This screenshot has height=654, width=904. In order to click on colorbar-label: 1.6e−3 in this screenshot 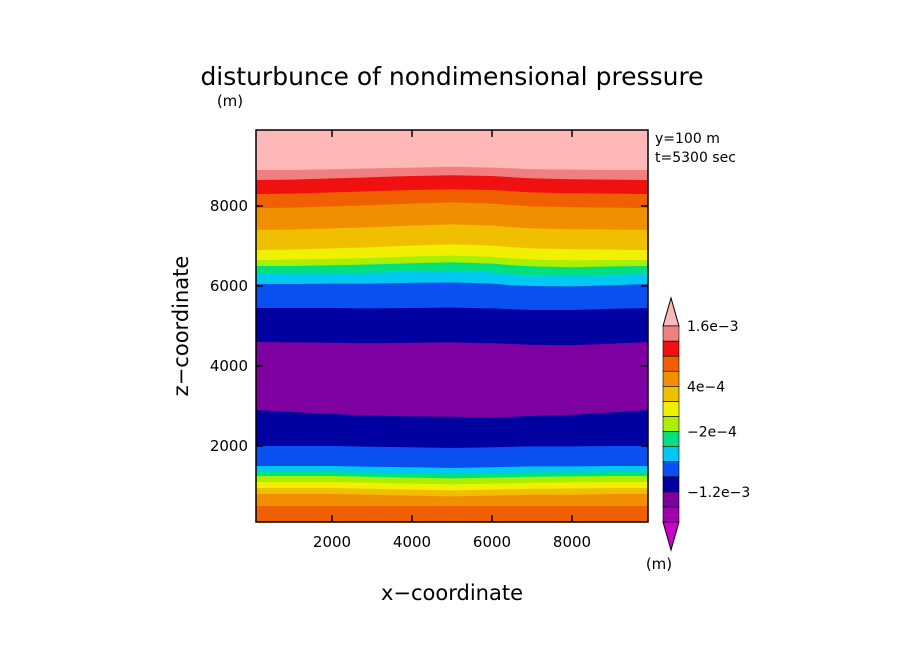, I will do `click(713, 327)`.